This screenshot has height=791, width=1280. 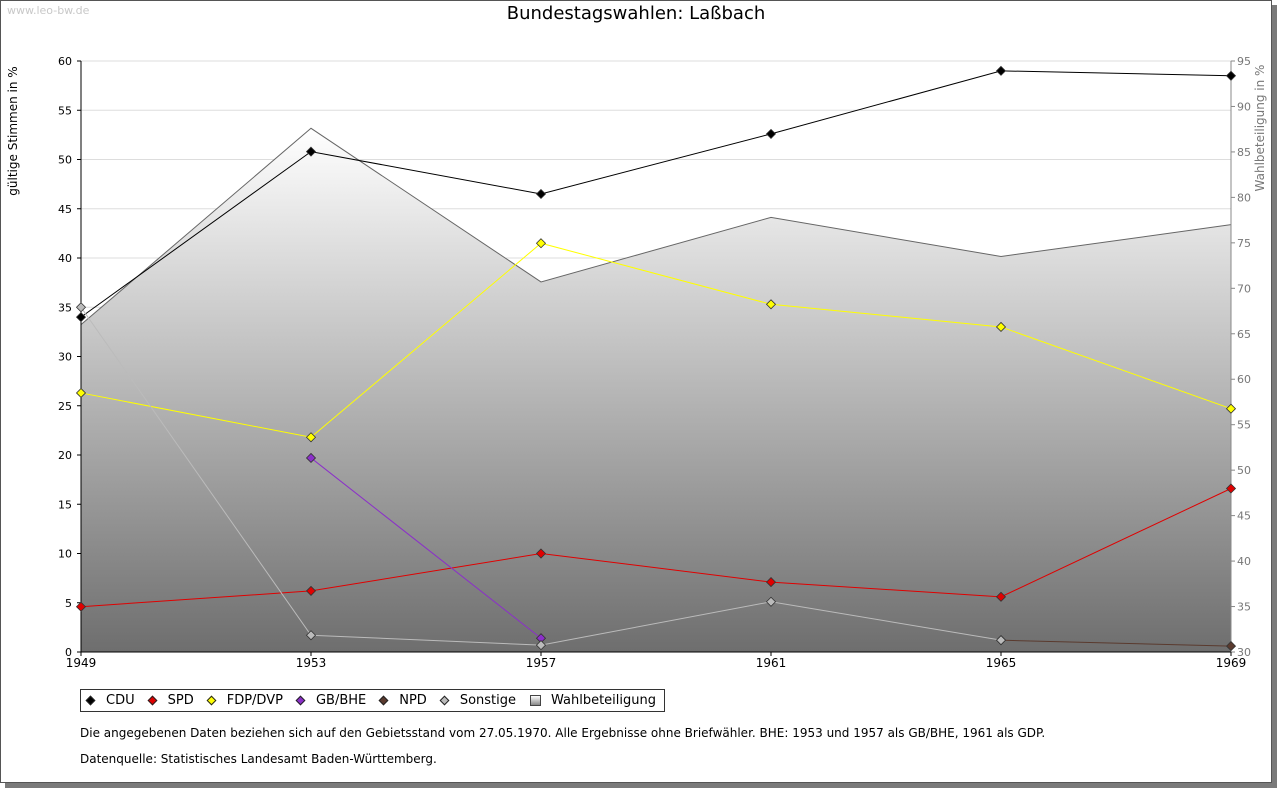 I want to click on legend-label: GB/BHE, so click(x=341, y=700).